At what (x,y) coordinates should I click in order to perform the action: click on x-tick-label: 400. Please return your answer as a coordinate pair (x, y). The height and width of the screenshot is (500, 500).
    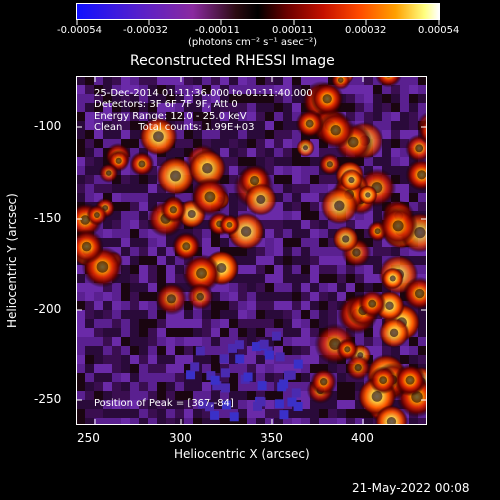
    Looking at the image, I should click on (362, 438).